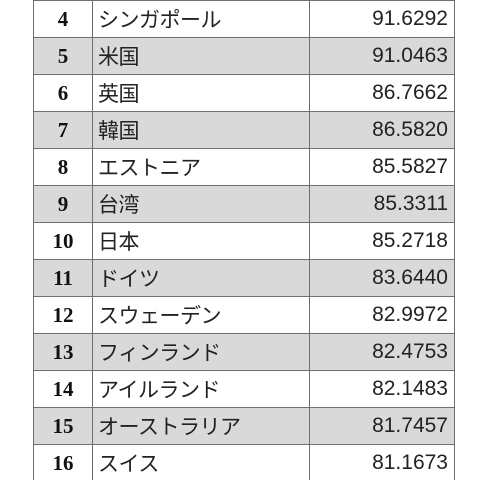 Image resolution: width=480 pixels, height=480 pixels. I want to click on country-cell: スウェーデン, so click(201, 315).